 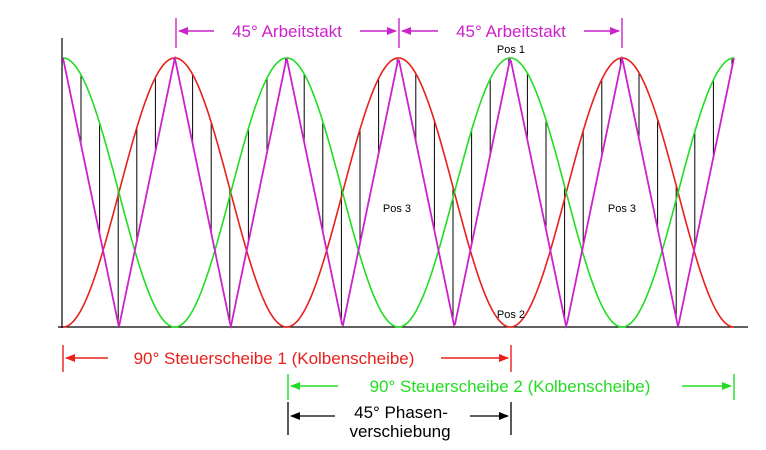 What do you see at coordinates (397, 209) in the screenshot?
I see `pos3-label-1: Pos 3` at bounding box center [397, 209].